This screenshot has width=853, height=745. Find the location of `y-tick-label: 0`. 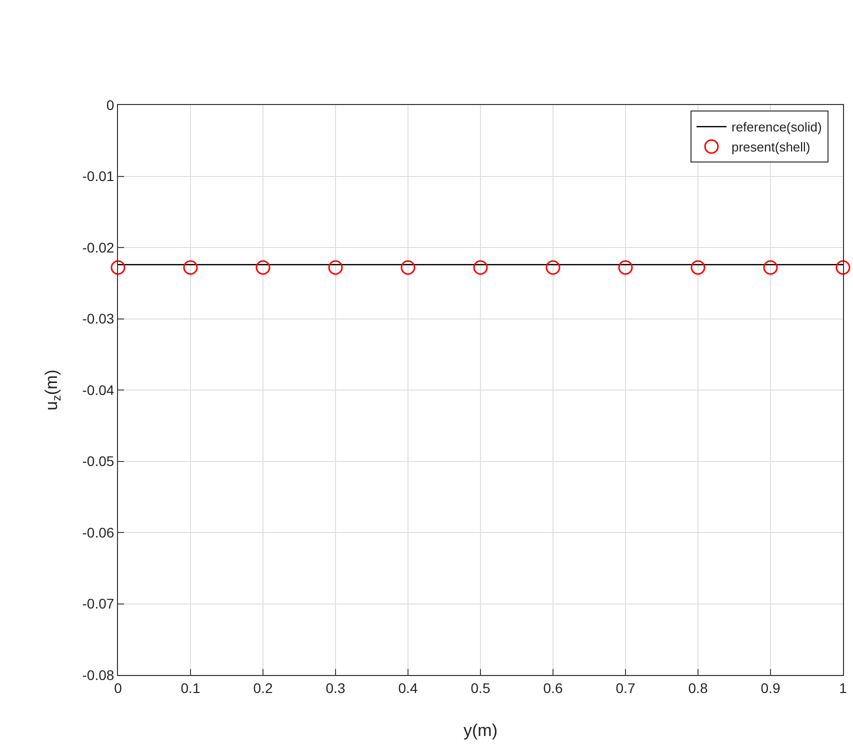

y-tick-label: 0 is located at coordinates (110, 104).